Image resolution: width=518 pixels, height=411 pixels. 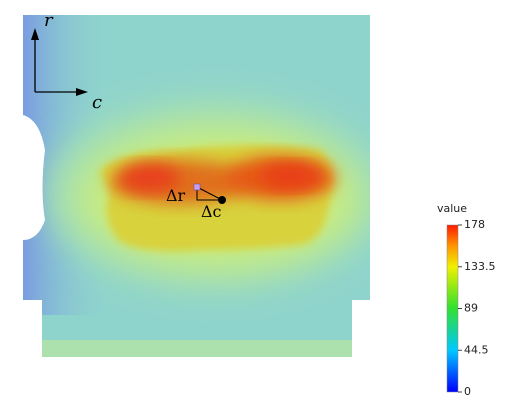 I want to click on annotation: Δr, so click(x=176, y=195).